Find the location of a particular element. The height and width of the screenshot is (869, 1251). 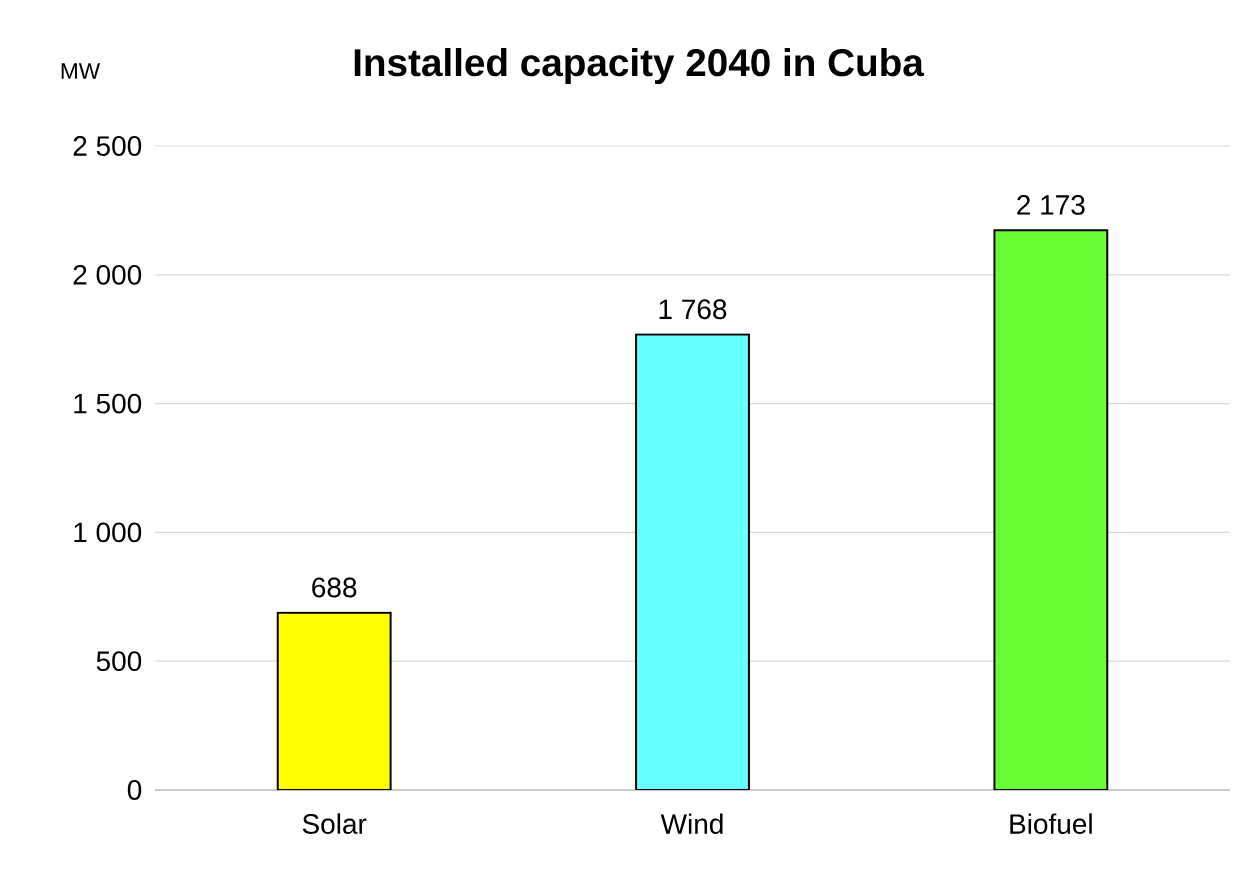

data-label: 2 173 is located at coordinates (1051, 205).